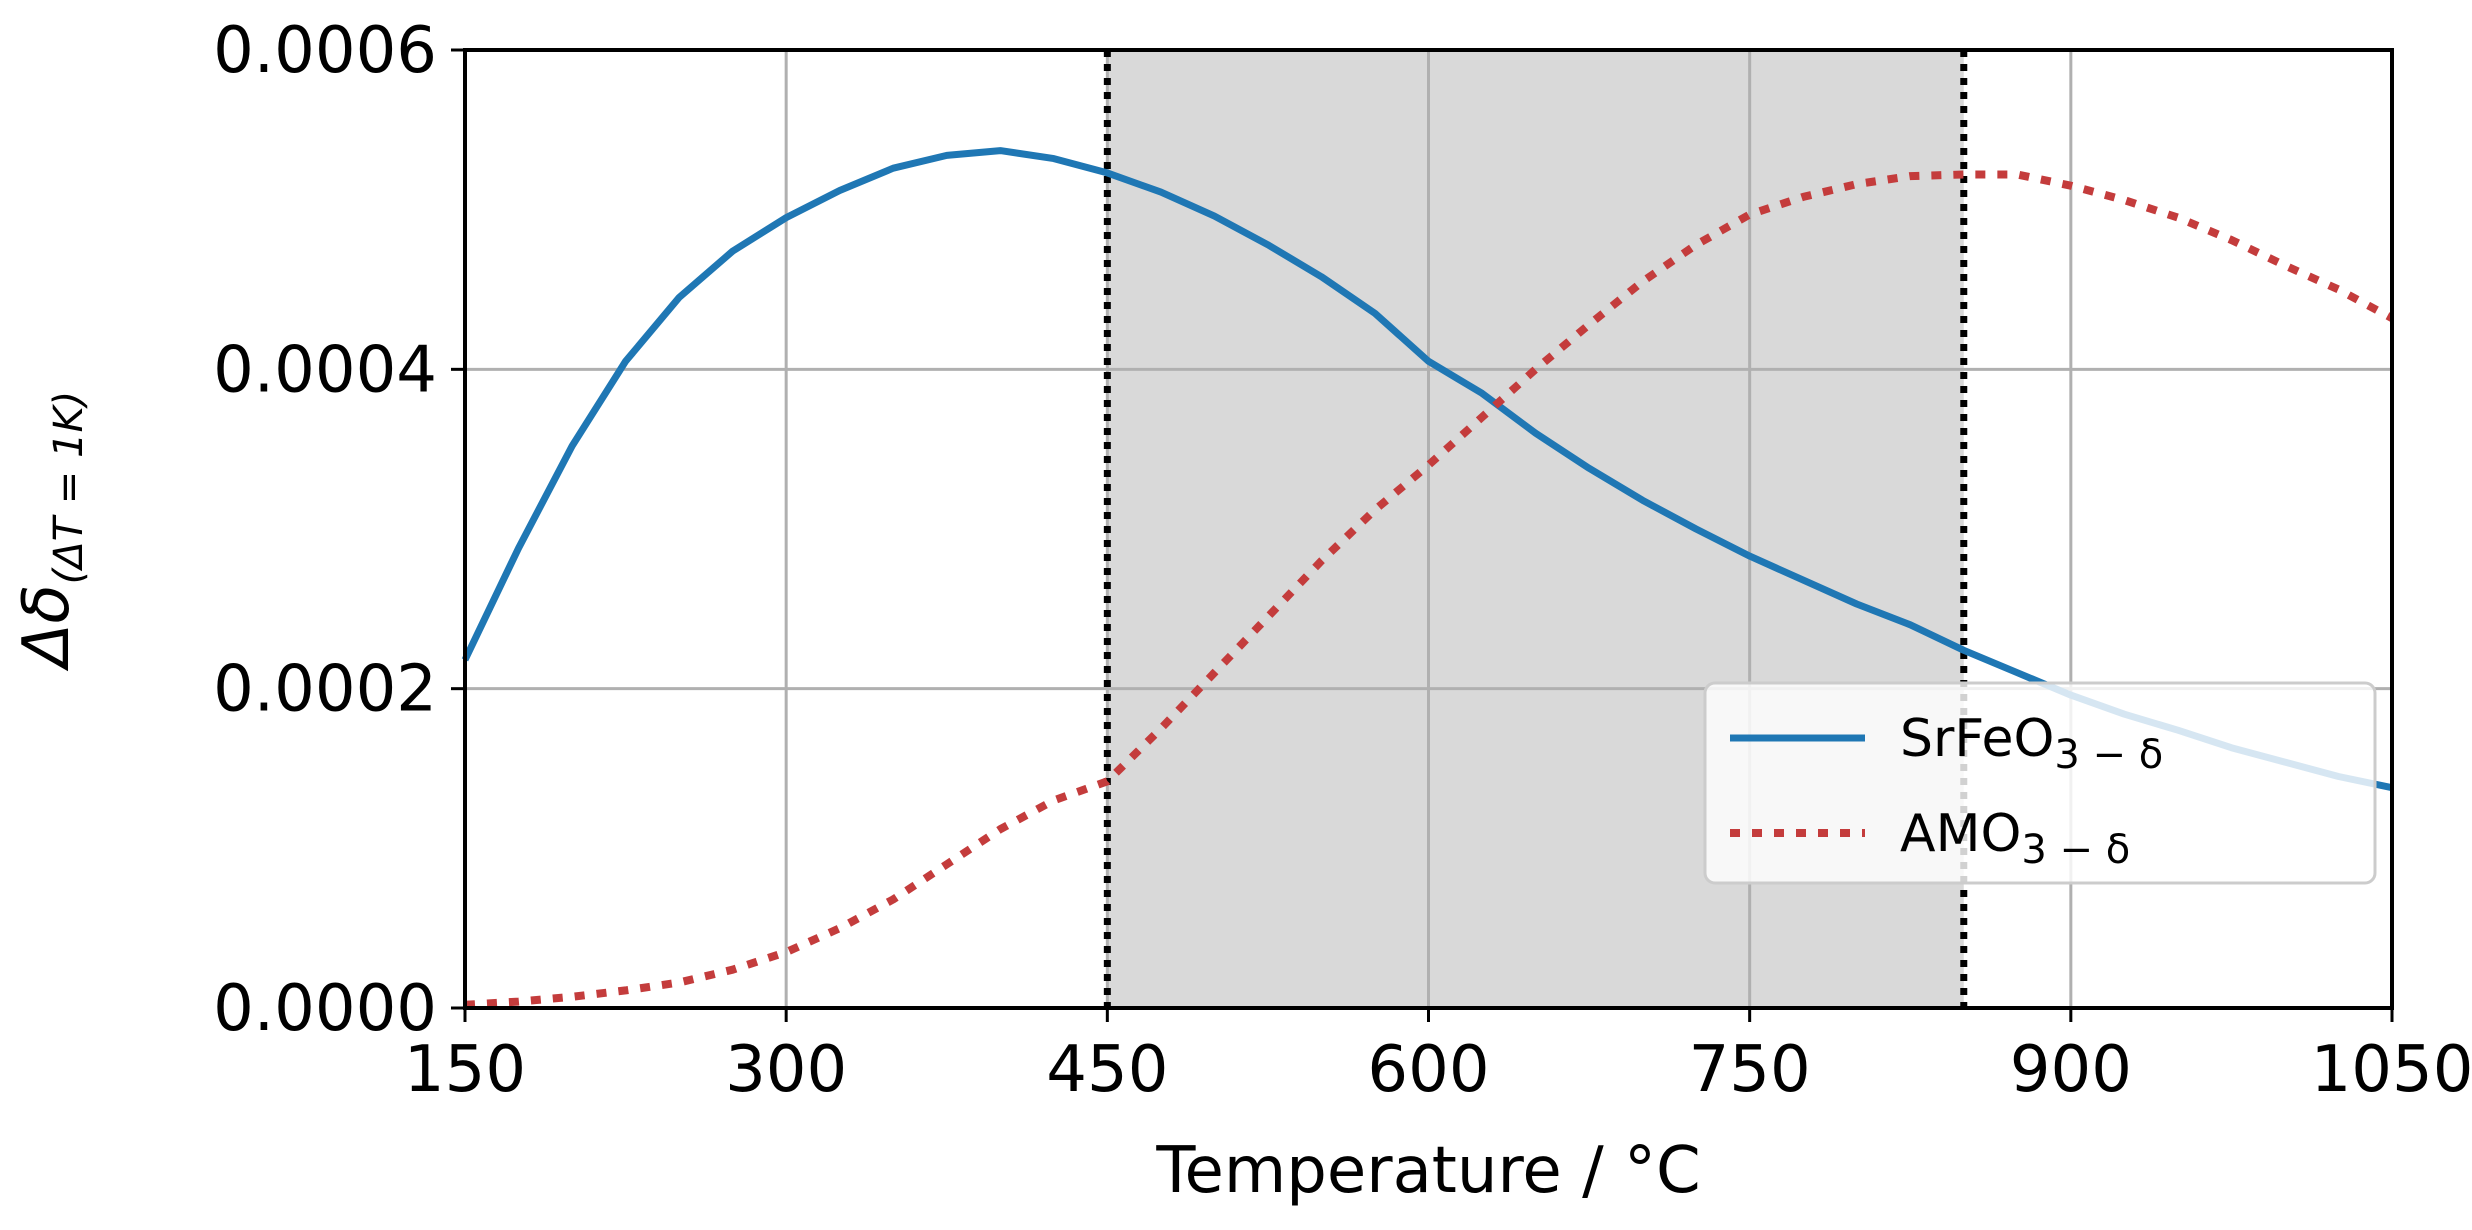 Image resolution: width=2472 pixels, height=1230 pixels. I want to click on legend-entry-label: SrFeO3 − δ, so click(2031, 743).